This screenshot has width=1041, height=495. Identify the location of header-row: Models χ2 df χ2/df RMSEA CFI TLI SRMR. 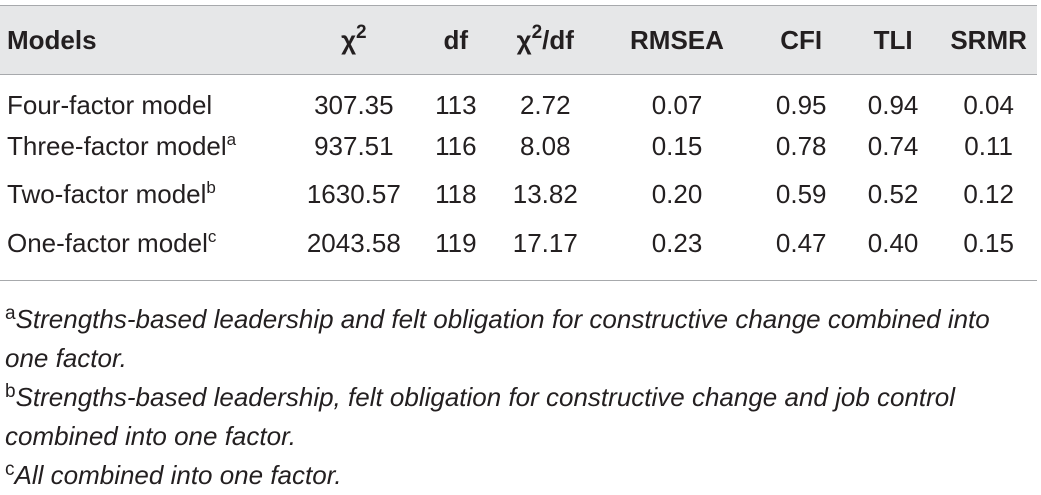
(518, 40).